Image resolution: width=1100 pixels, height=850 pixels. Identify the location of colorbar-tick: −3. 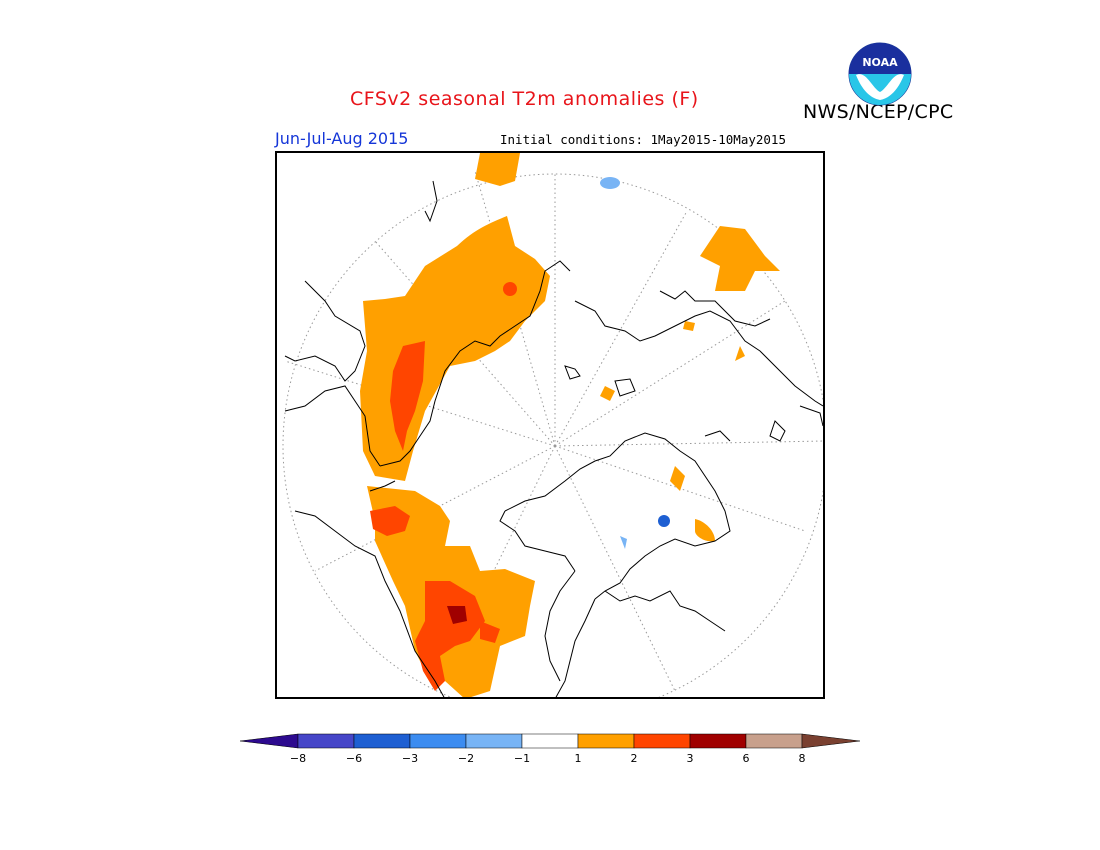
(410, 758).